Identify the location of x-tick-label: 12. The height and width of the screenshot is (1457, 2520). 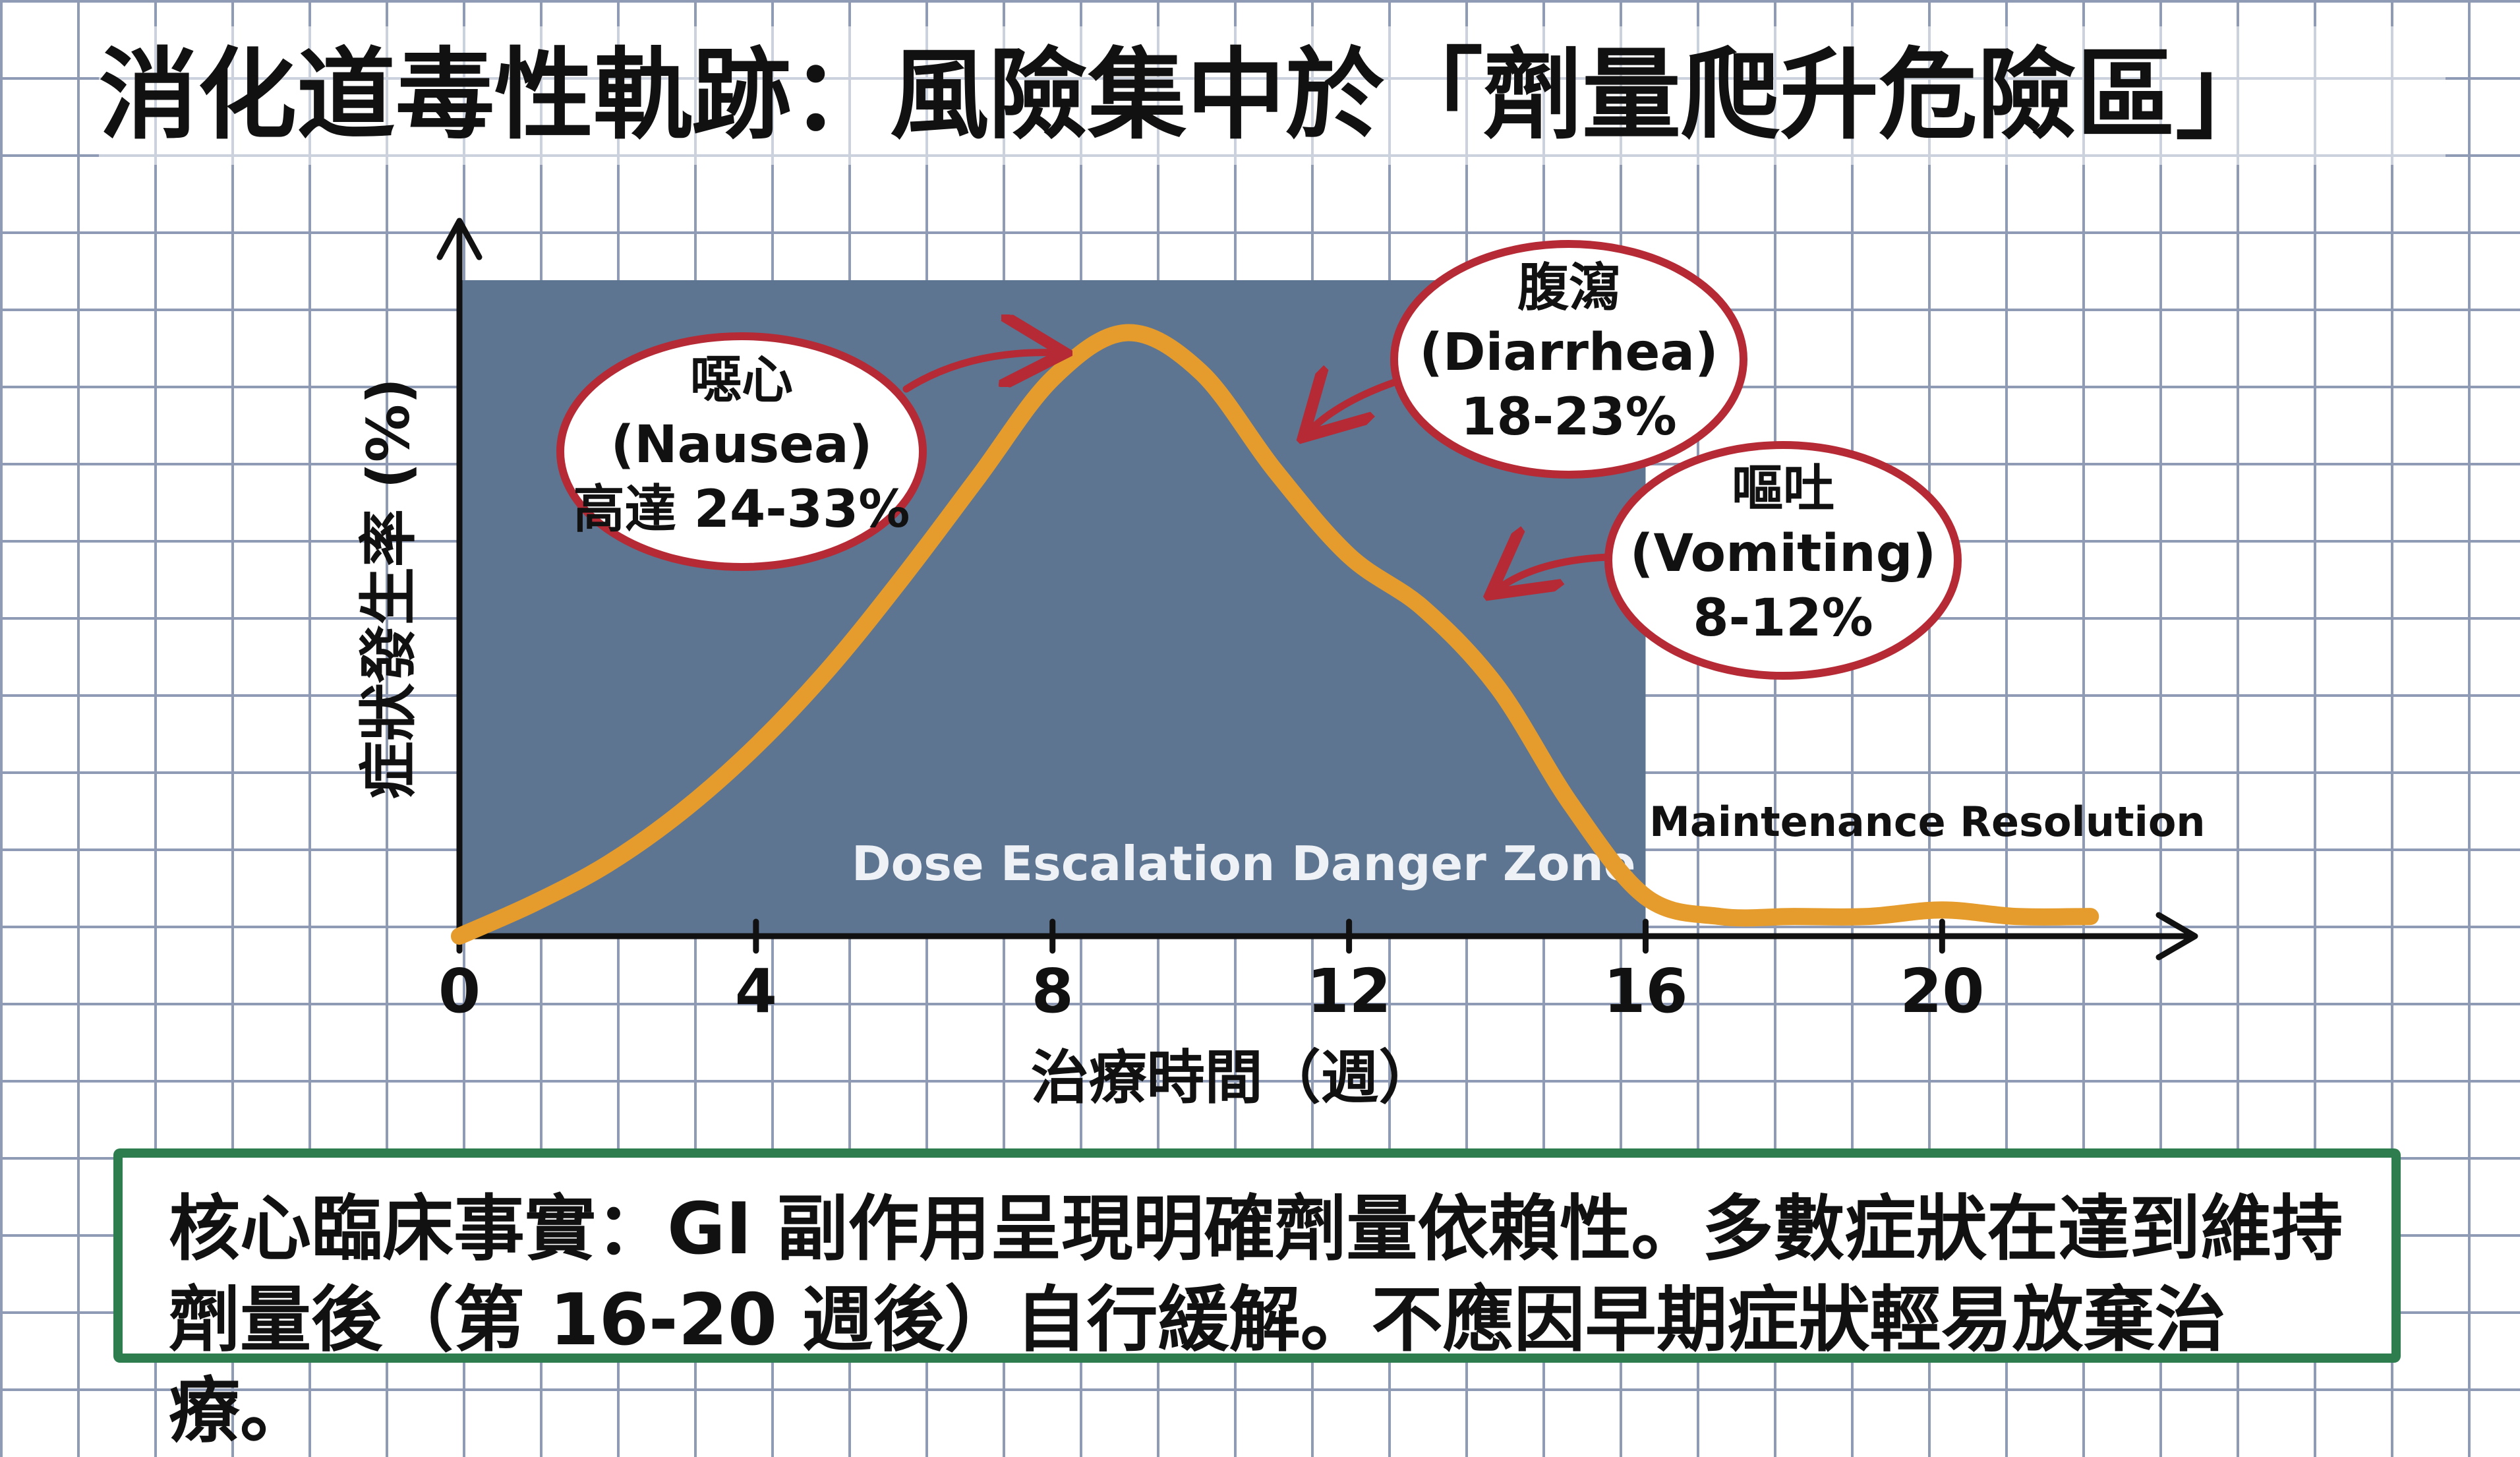
(1349, 991).